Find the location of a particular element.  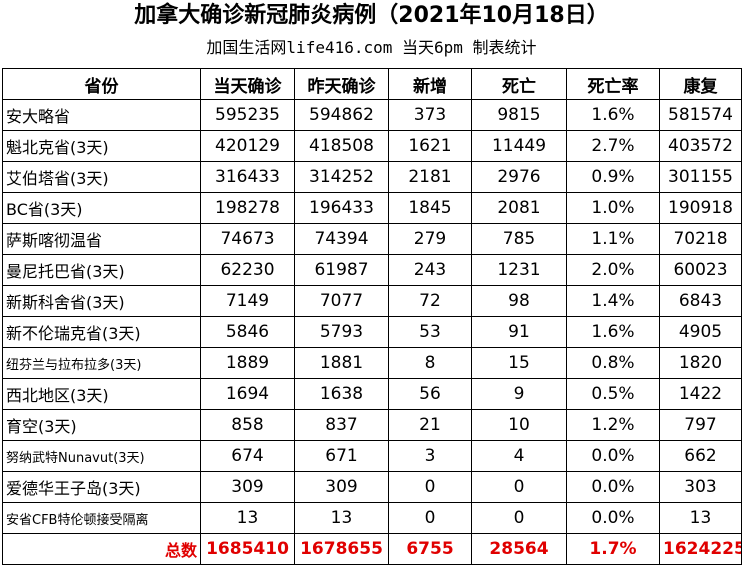

value-cell: 314252 is located at coordinates (341, 177).